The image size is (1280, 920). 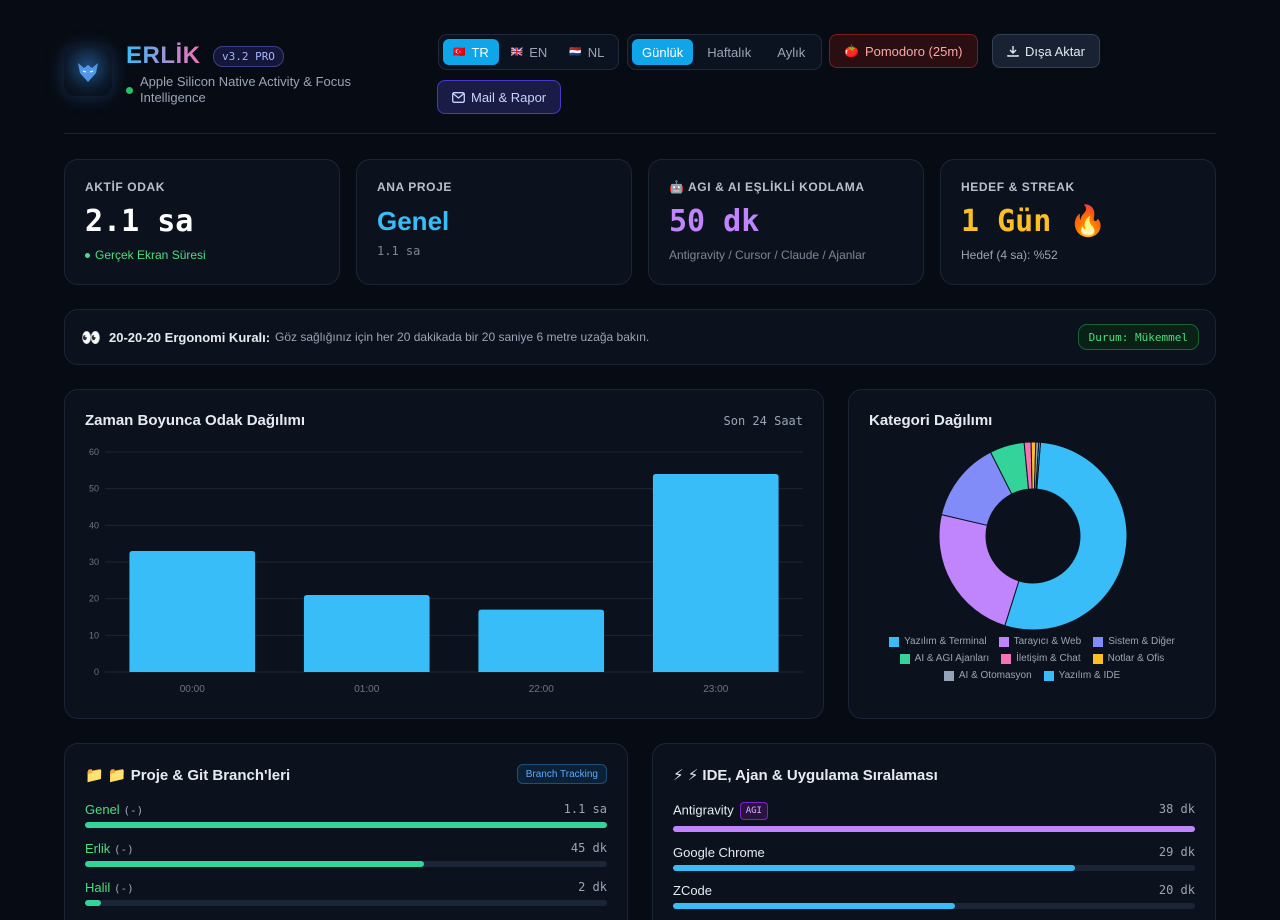 I want to click on stat-value: 1 Gün 🔥, so click(x=1034, y=221).